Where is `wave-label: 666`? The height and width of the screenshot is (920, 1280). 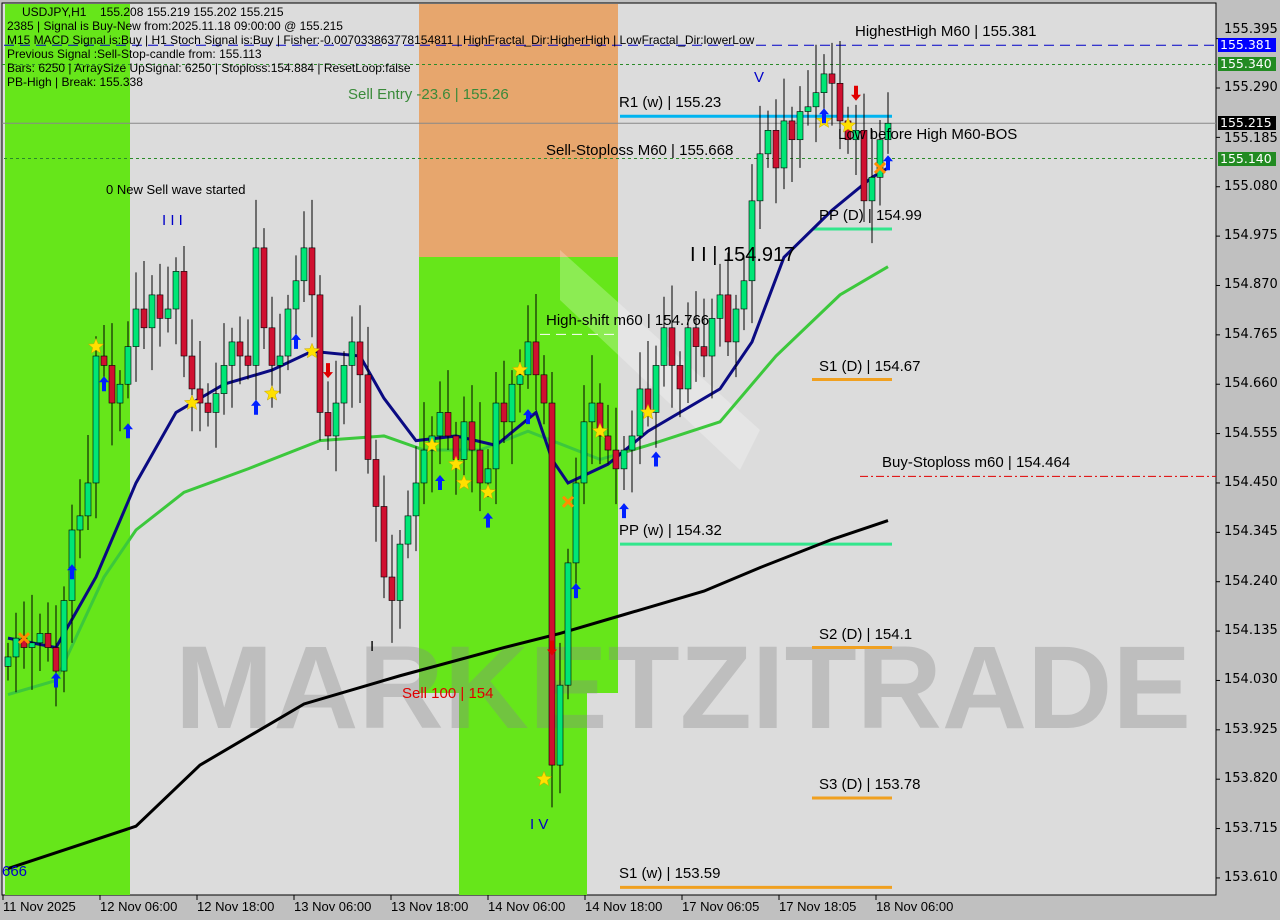 wave-label: 666 is located at coordinates (15, 872).